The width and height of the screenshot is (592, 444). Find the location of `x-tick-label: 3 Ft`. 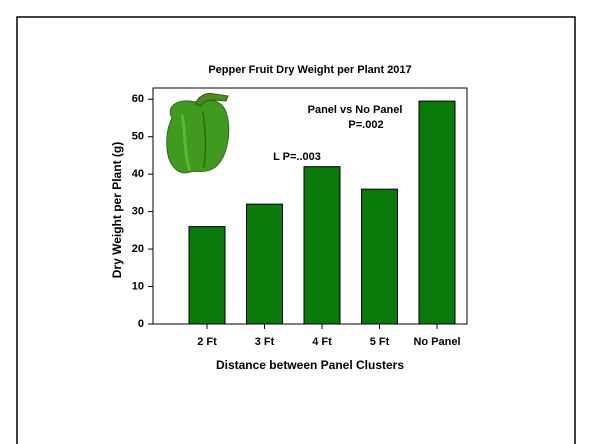

x-tick-label: 3 Ft is located at coordinates (265, 342).